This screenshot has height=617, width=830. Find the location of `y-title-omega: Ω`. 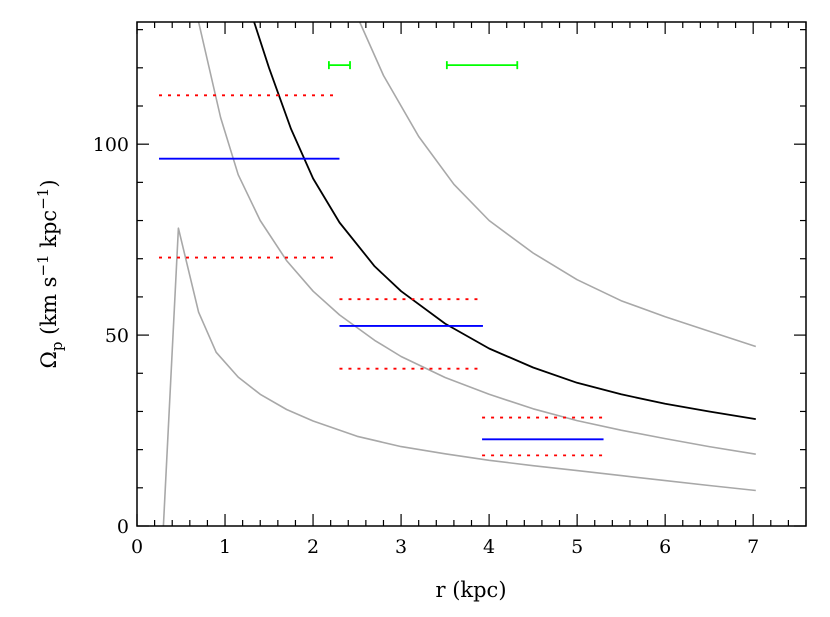

y-title-omega: Ω is located at coordinates (49, 359).